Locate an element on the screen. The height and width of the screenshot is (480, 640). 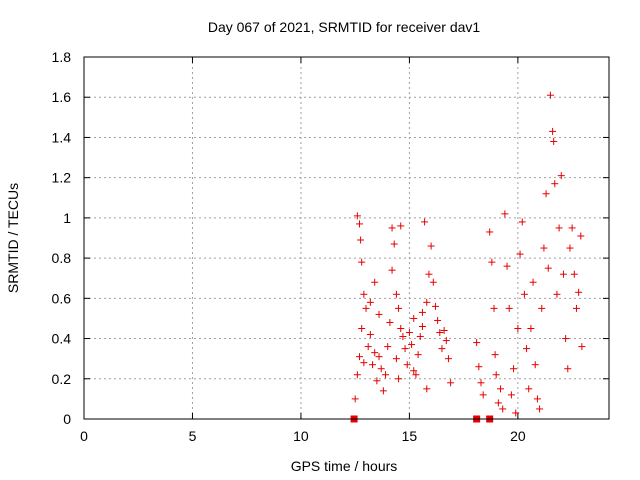
x-tick-label: 10 is located at coordinates (301, 436).